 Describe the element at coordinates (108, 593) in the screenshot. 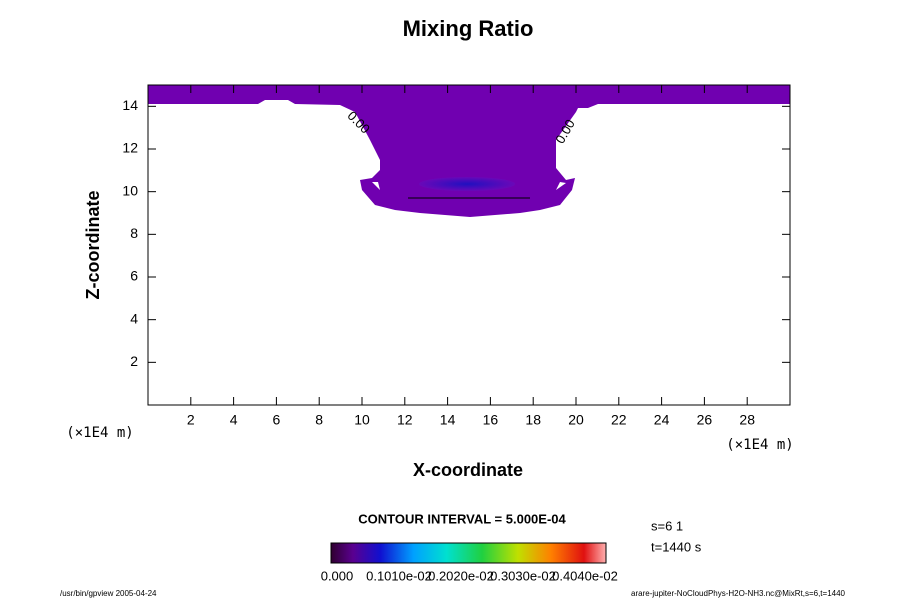

I see `footer-left: /usr/bin/gpview 2005-04-24` at that location.